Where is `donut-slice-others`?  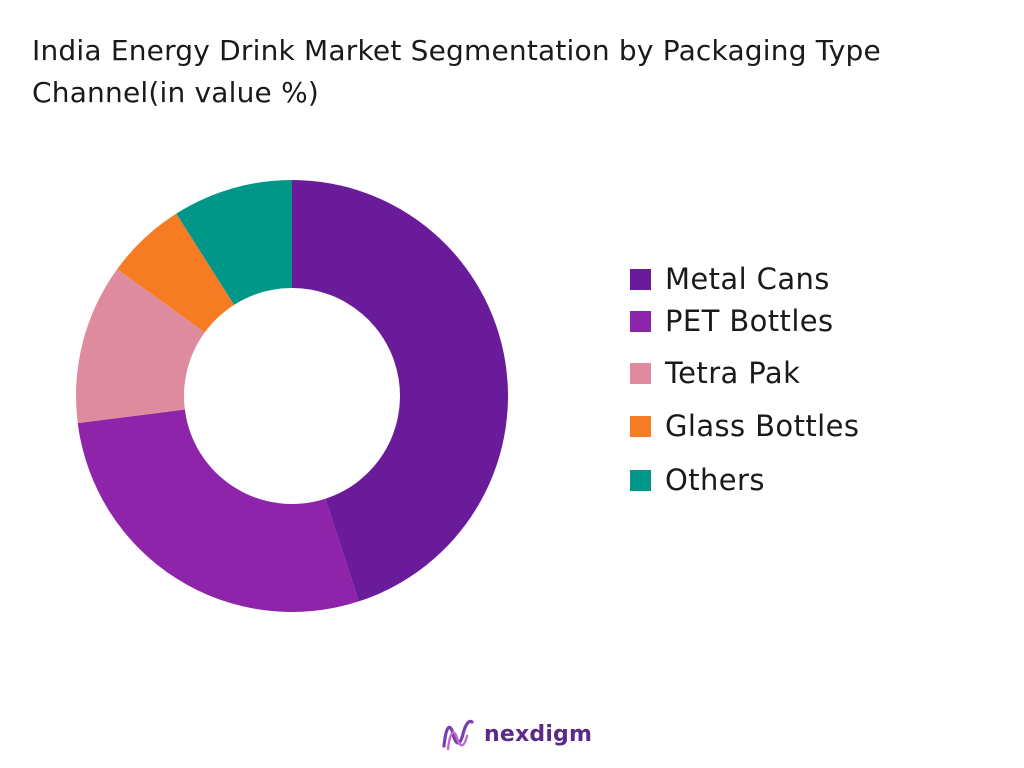
donut-slice-others is located at coordinates (234, 242).